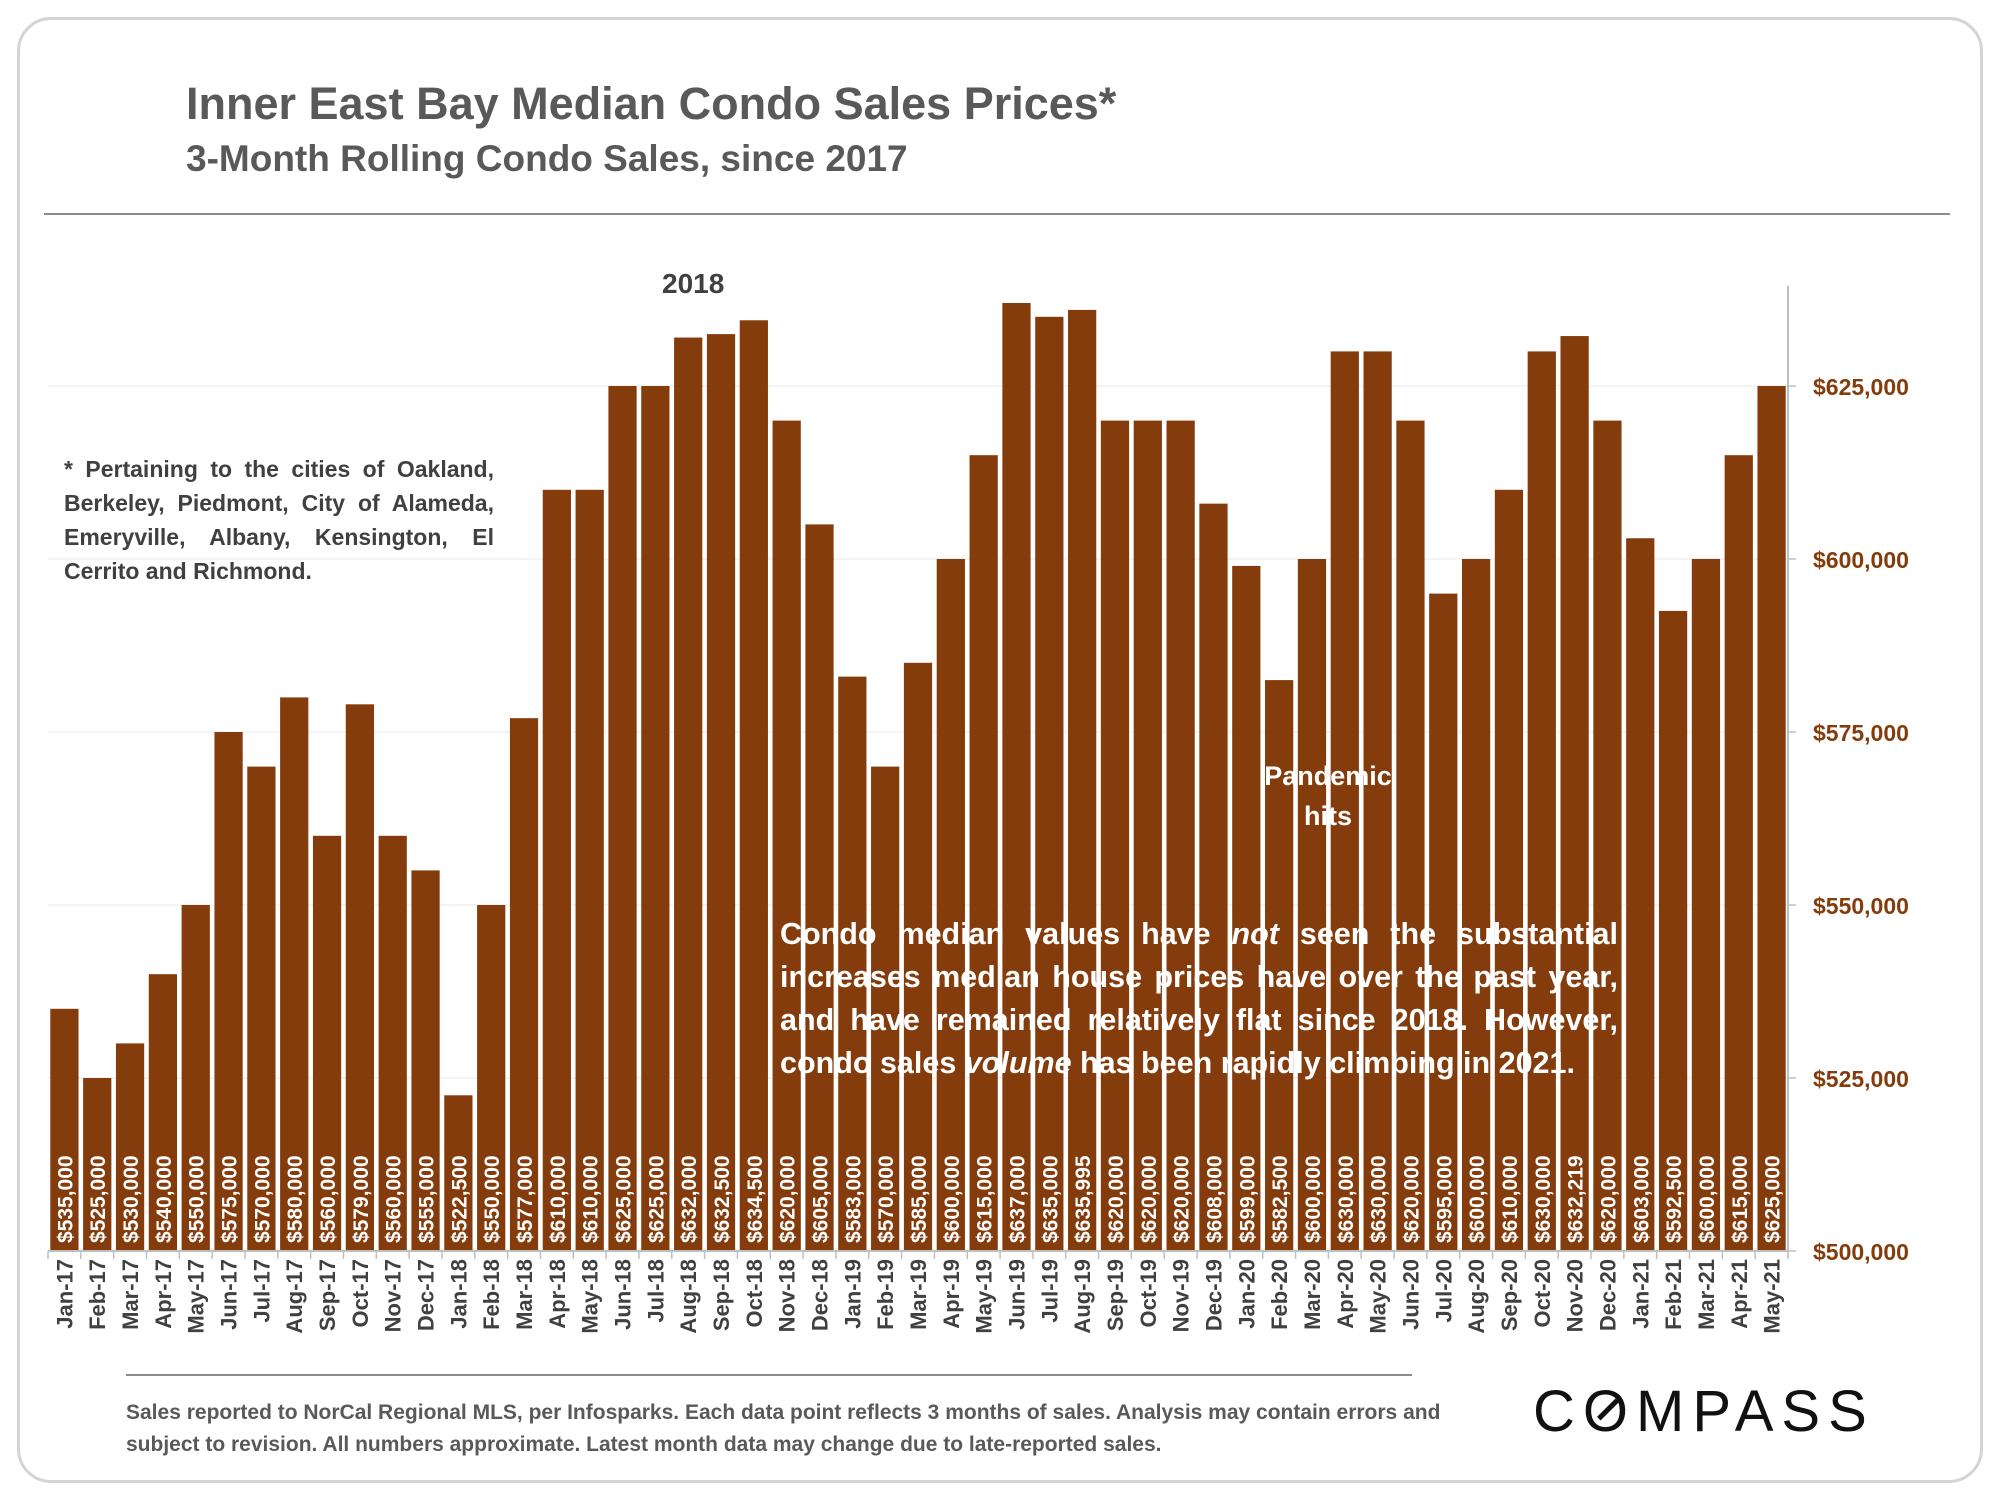  What do you see at coordinates (769, 1375) in the screenshot?
I see `footer-divider` at bounding box center [769, 1375].